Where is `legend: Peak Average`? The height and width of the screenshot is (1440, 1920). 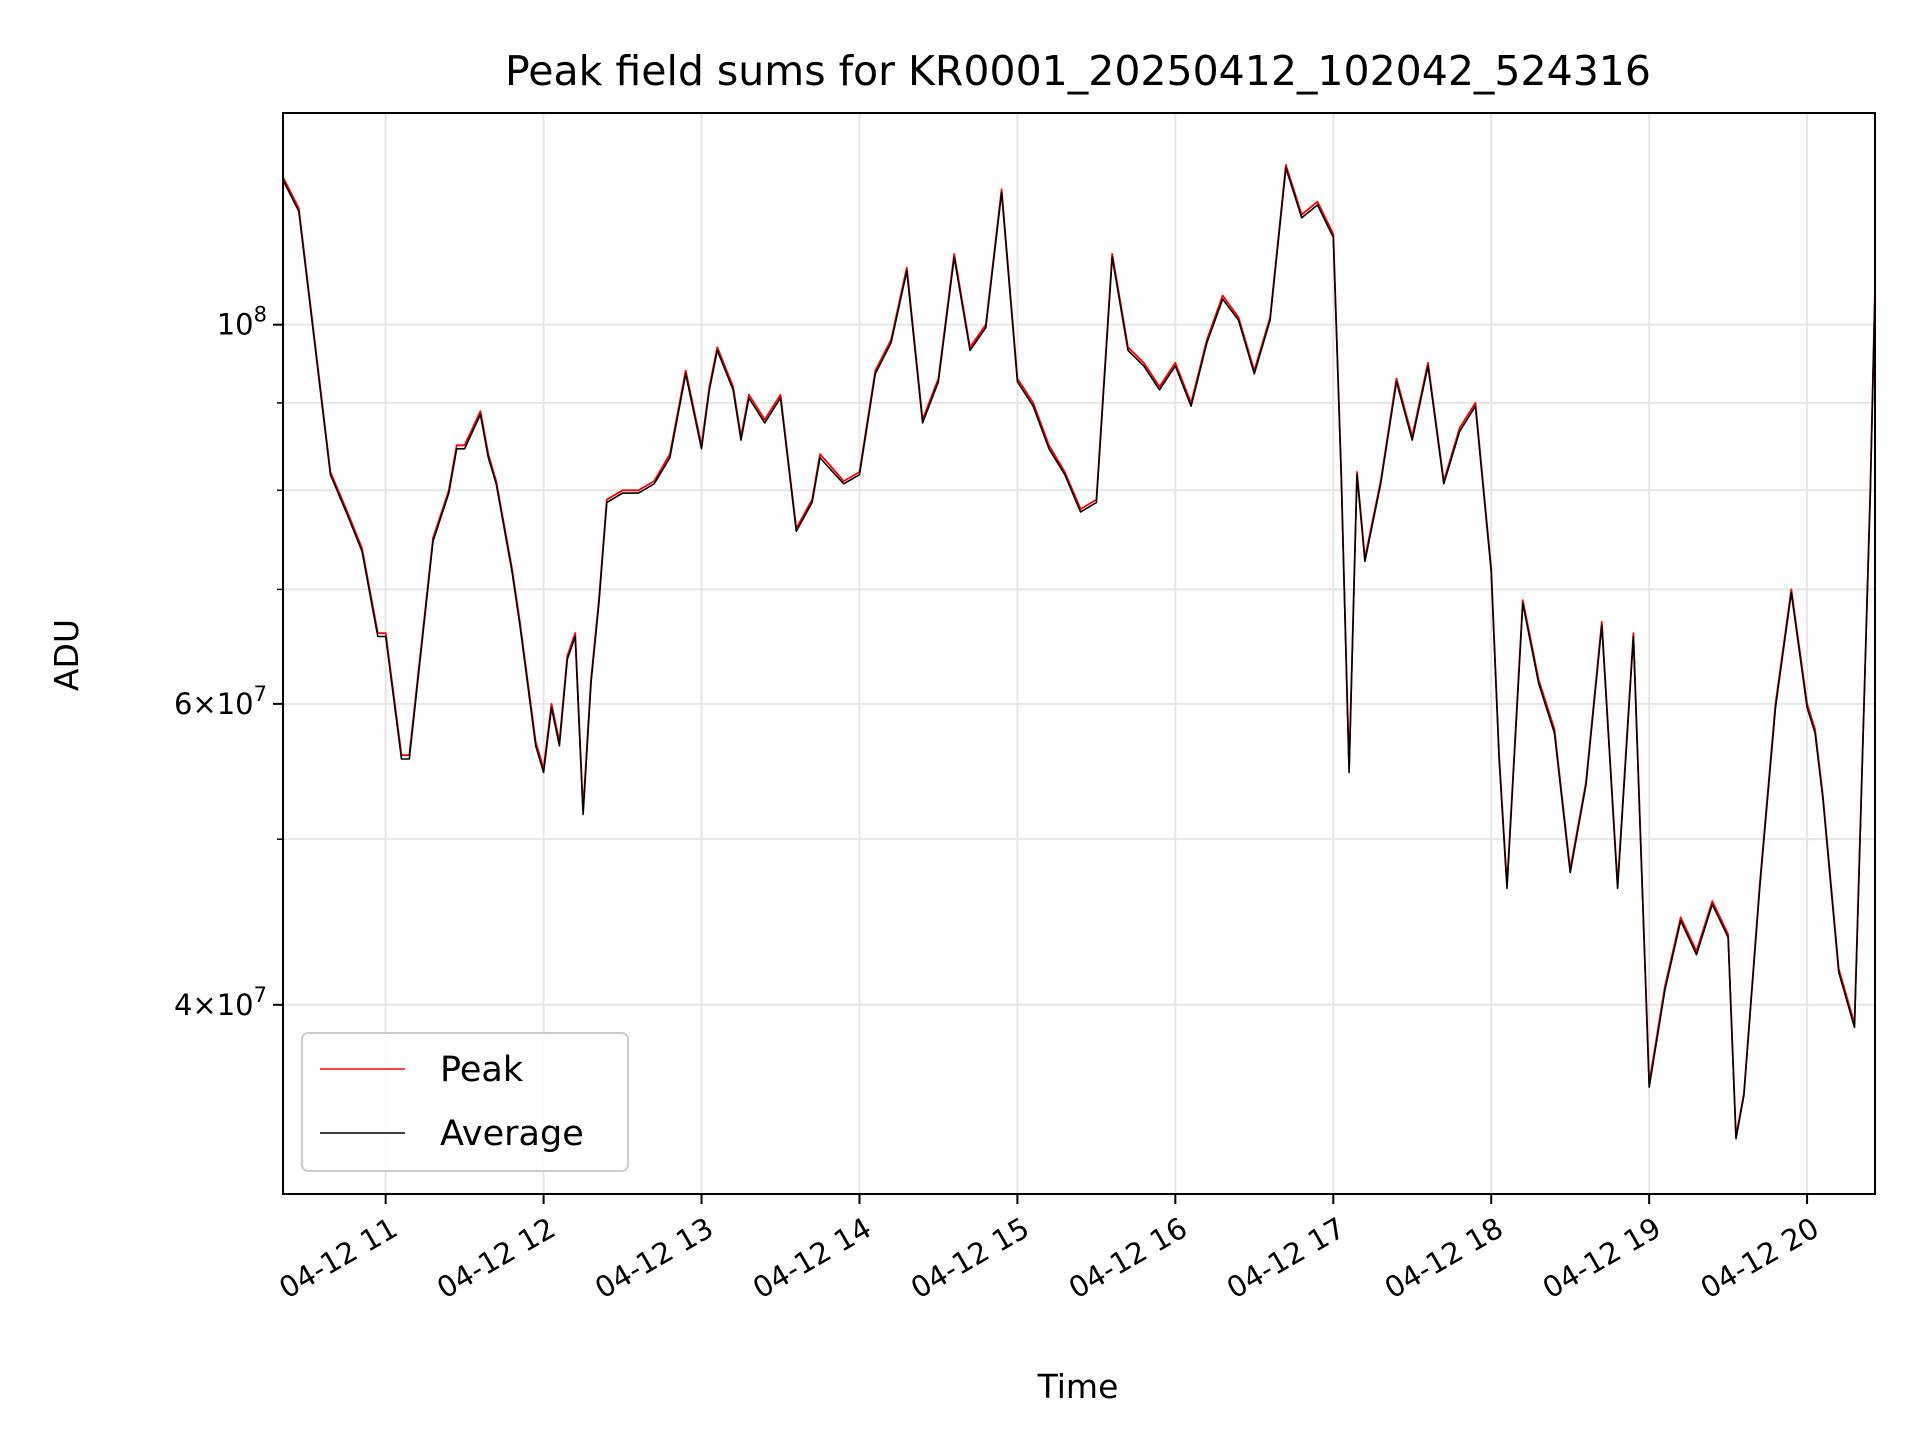
legend: Peak Average is located at coordinates (465, 1102).